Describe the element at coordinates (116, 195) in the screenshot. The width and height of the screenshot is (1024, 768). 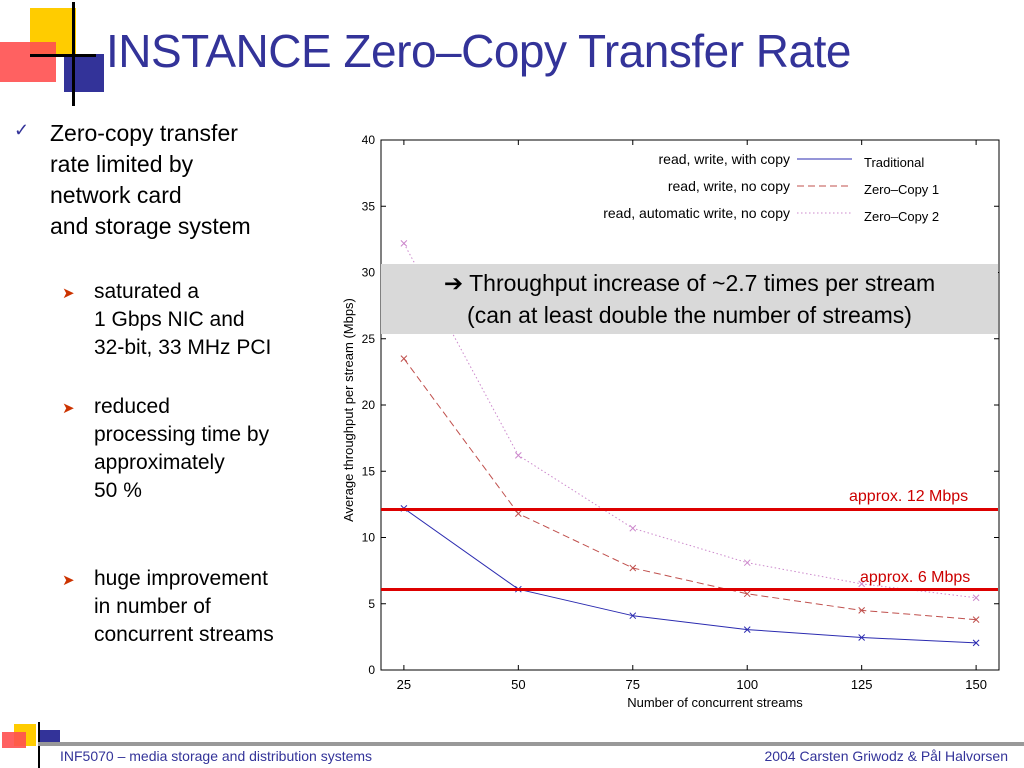
I see `main-bullet-line: network card` at that location.